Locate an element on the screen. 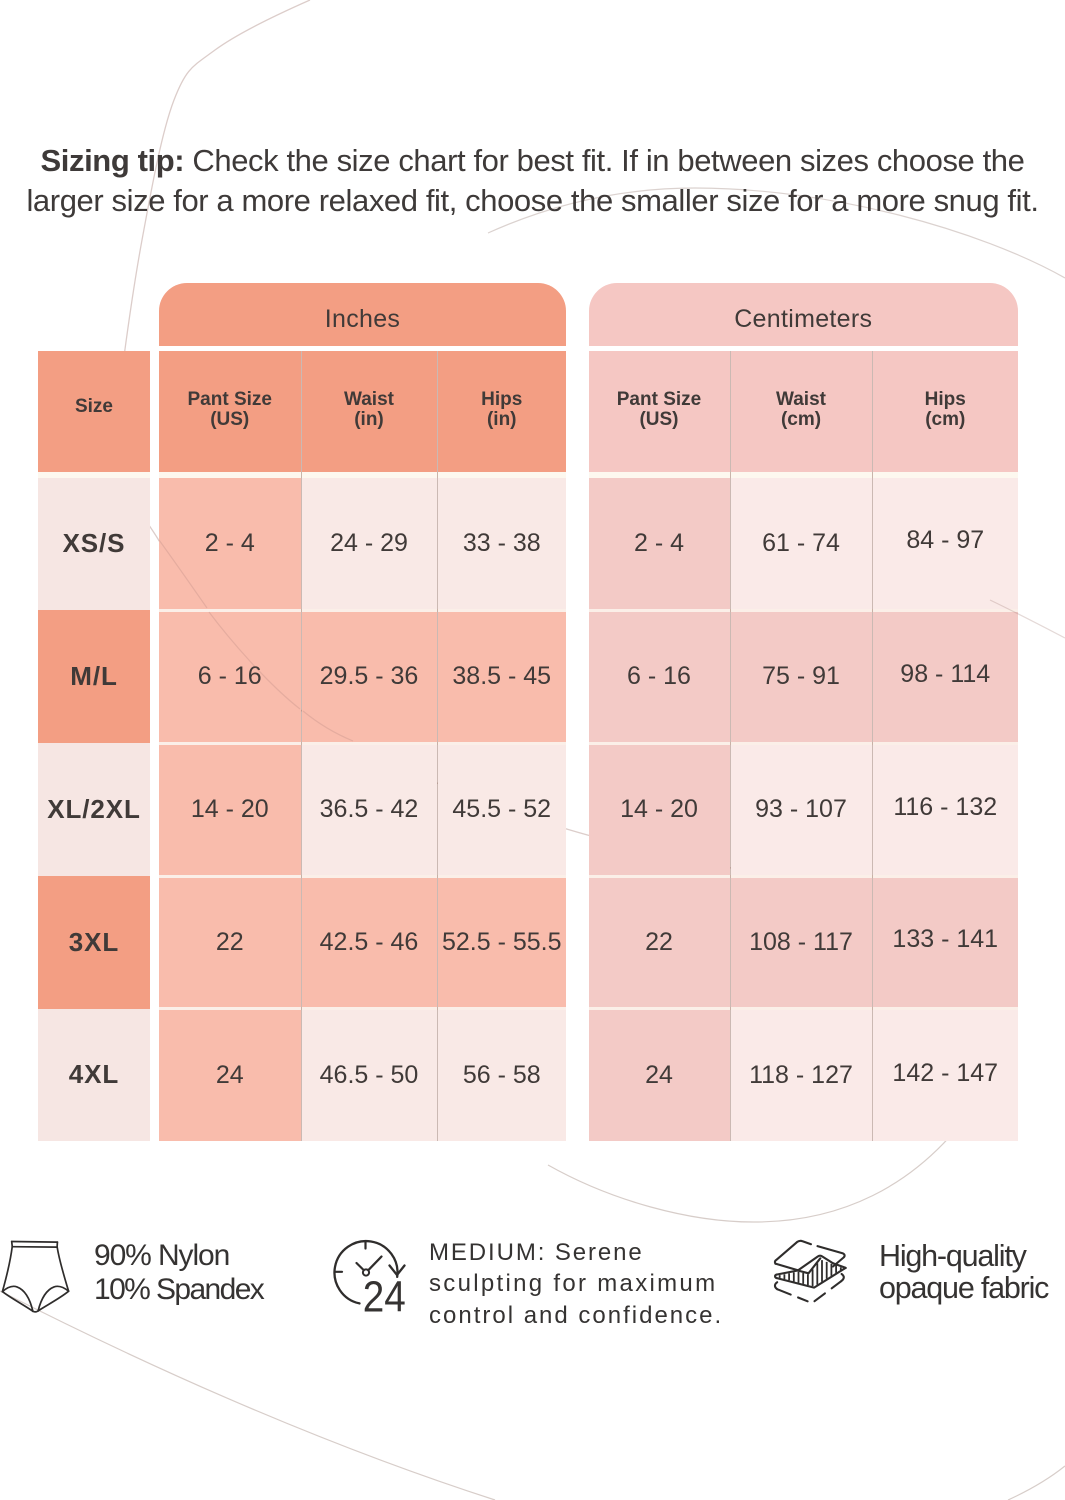  svg-text: 24 is located at coordinates (384, 1298).